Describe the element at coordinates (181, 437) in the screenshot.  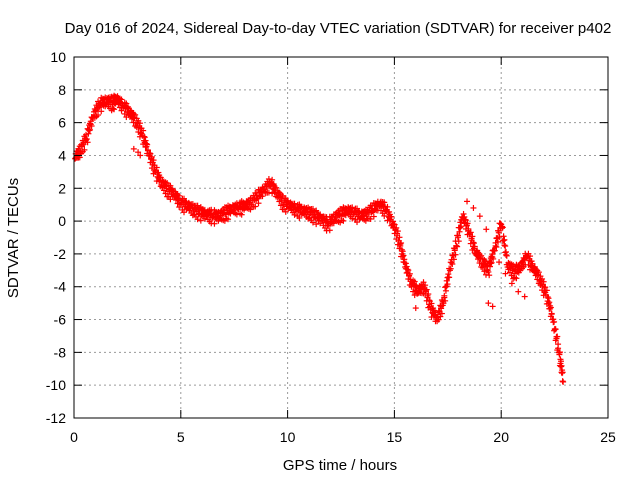
I see `x-tick-label: 5` at that location.